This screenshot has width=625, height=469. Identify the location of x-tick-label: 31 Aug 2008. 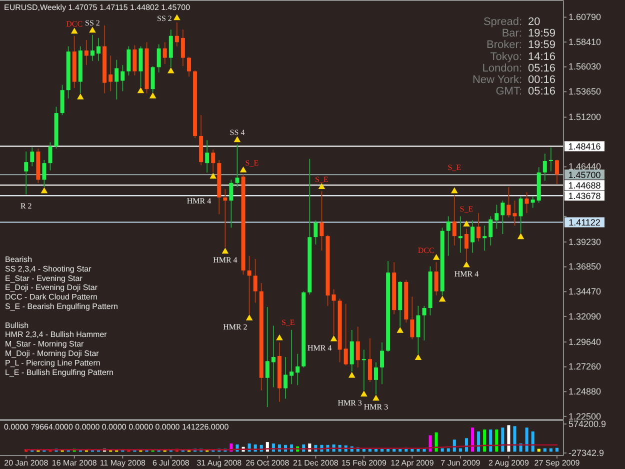
(219, 463).